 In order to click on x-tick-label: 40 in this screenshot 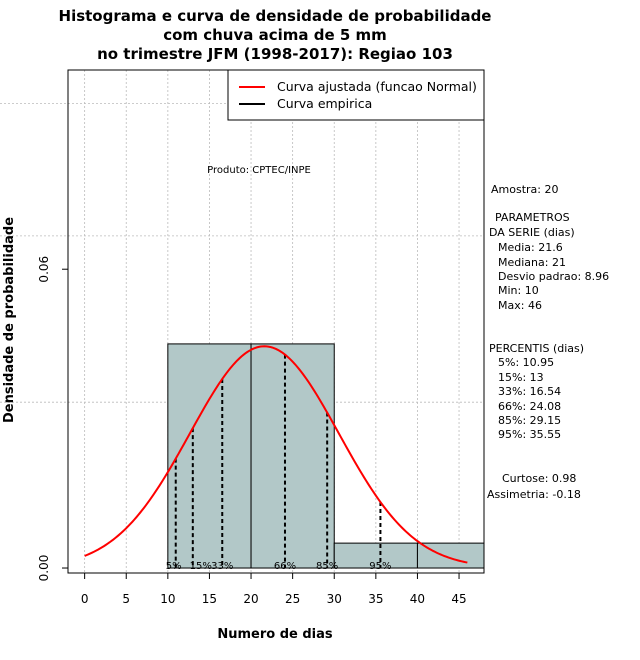, I will do `click(417, 599)`.